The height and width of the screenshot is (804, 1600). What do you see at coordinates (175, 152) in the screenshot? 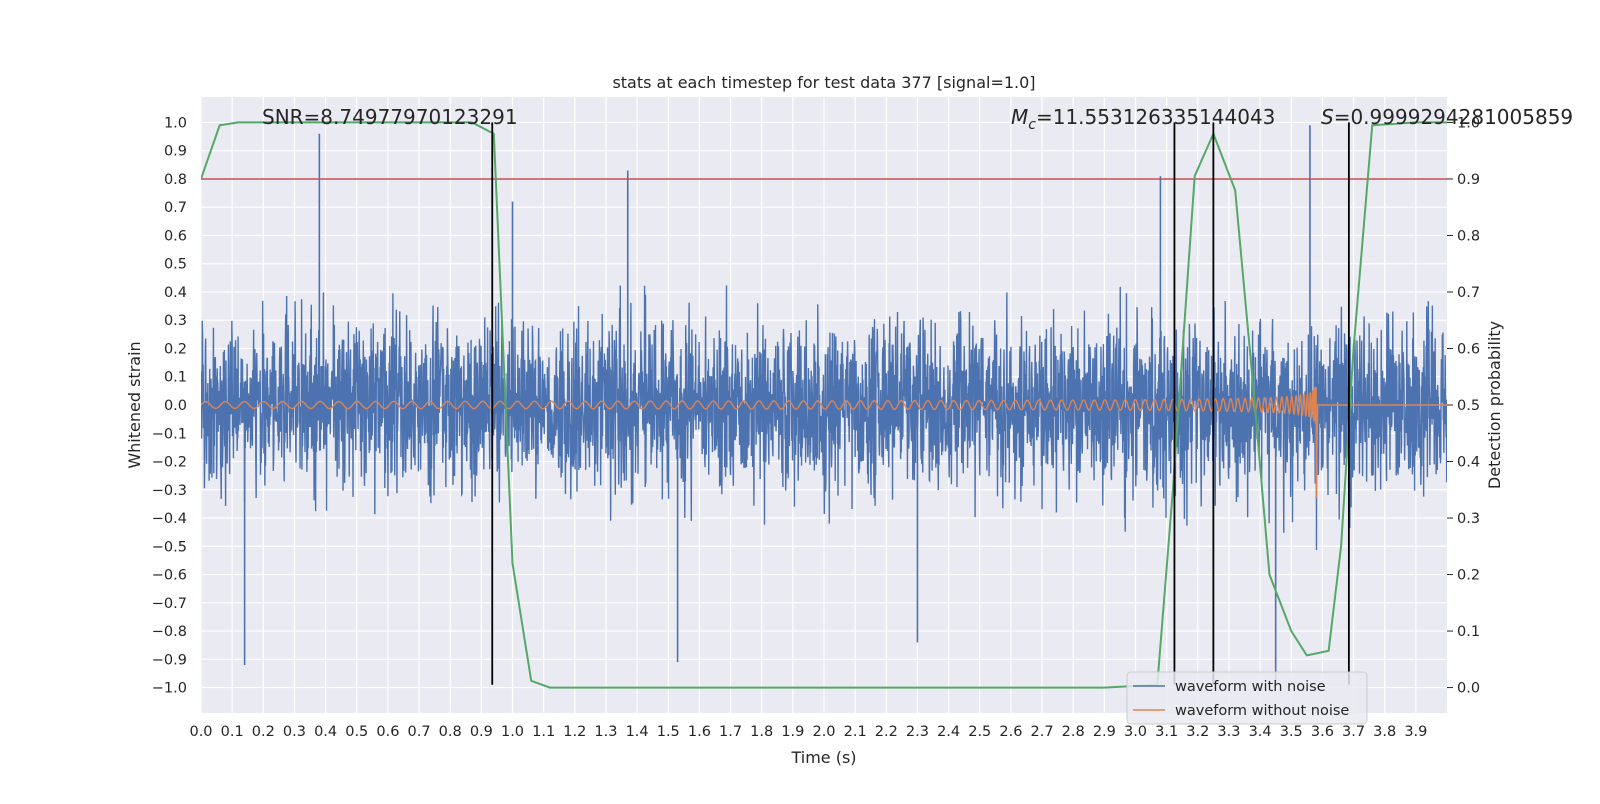
I see `y-tick-label-left: 0.9` at bounding box center [175, 152].